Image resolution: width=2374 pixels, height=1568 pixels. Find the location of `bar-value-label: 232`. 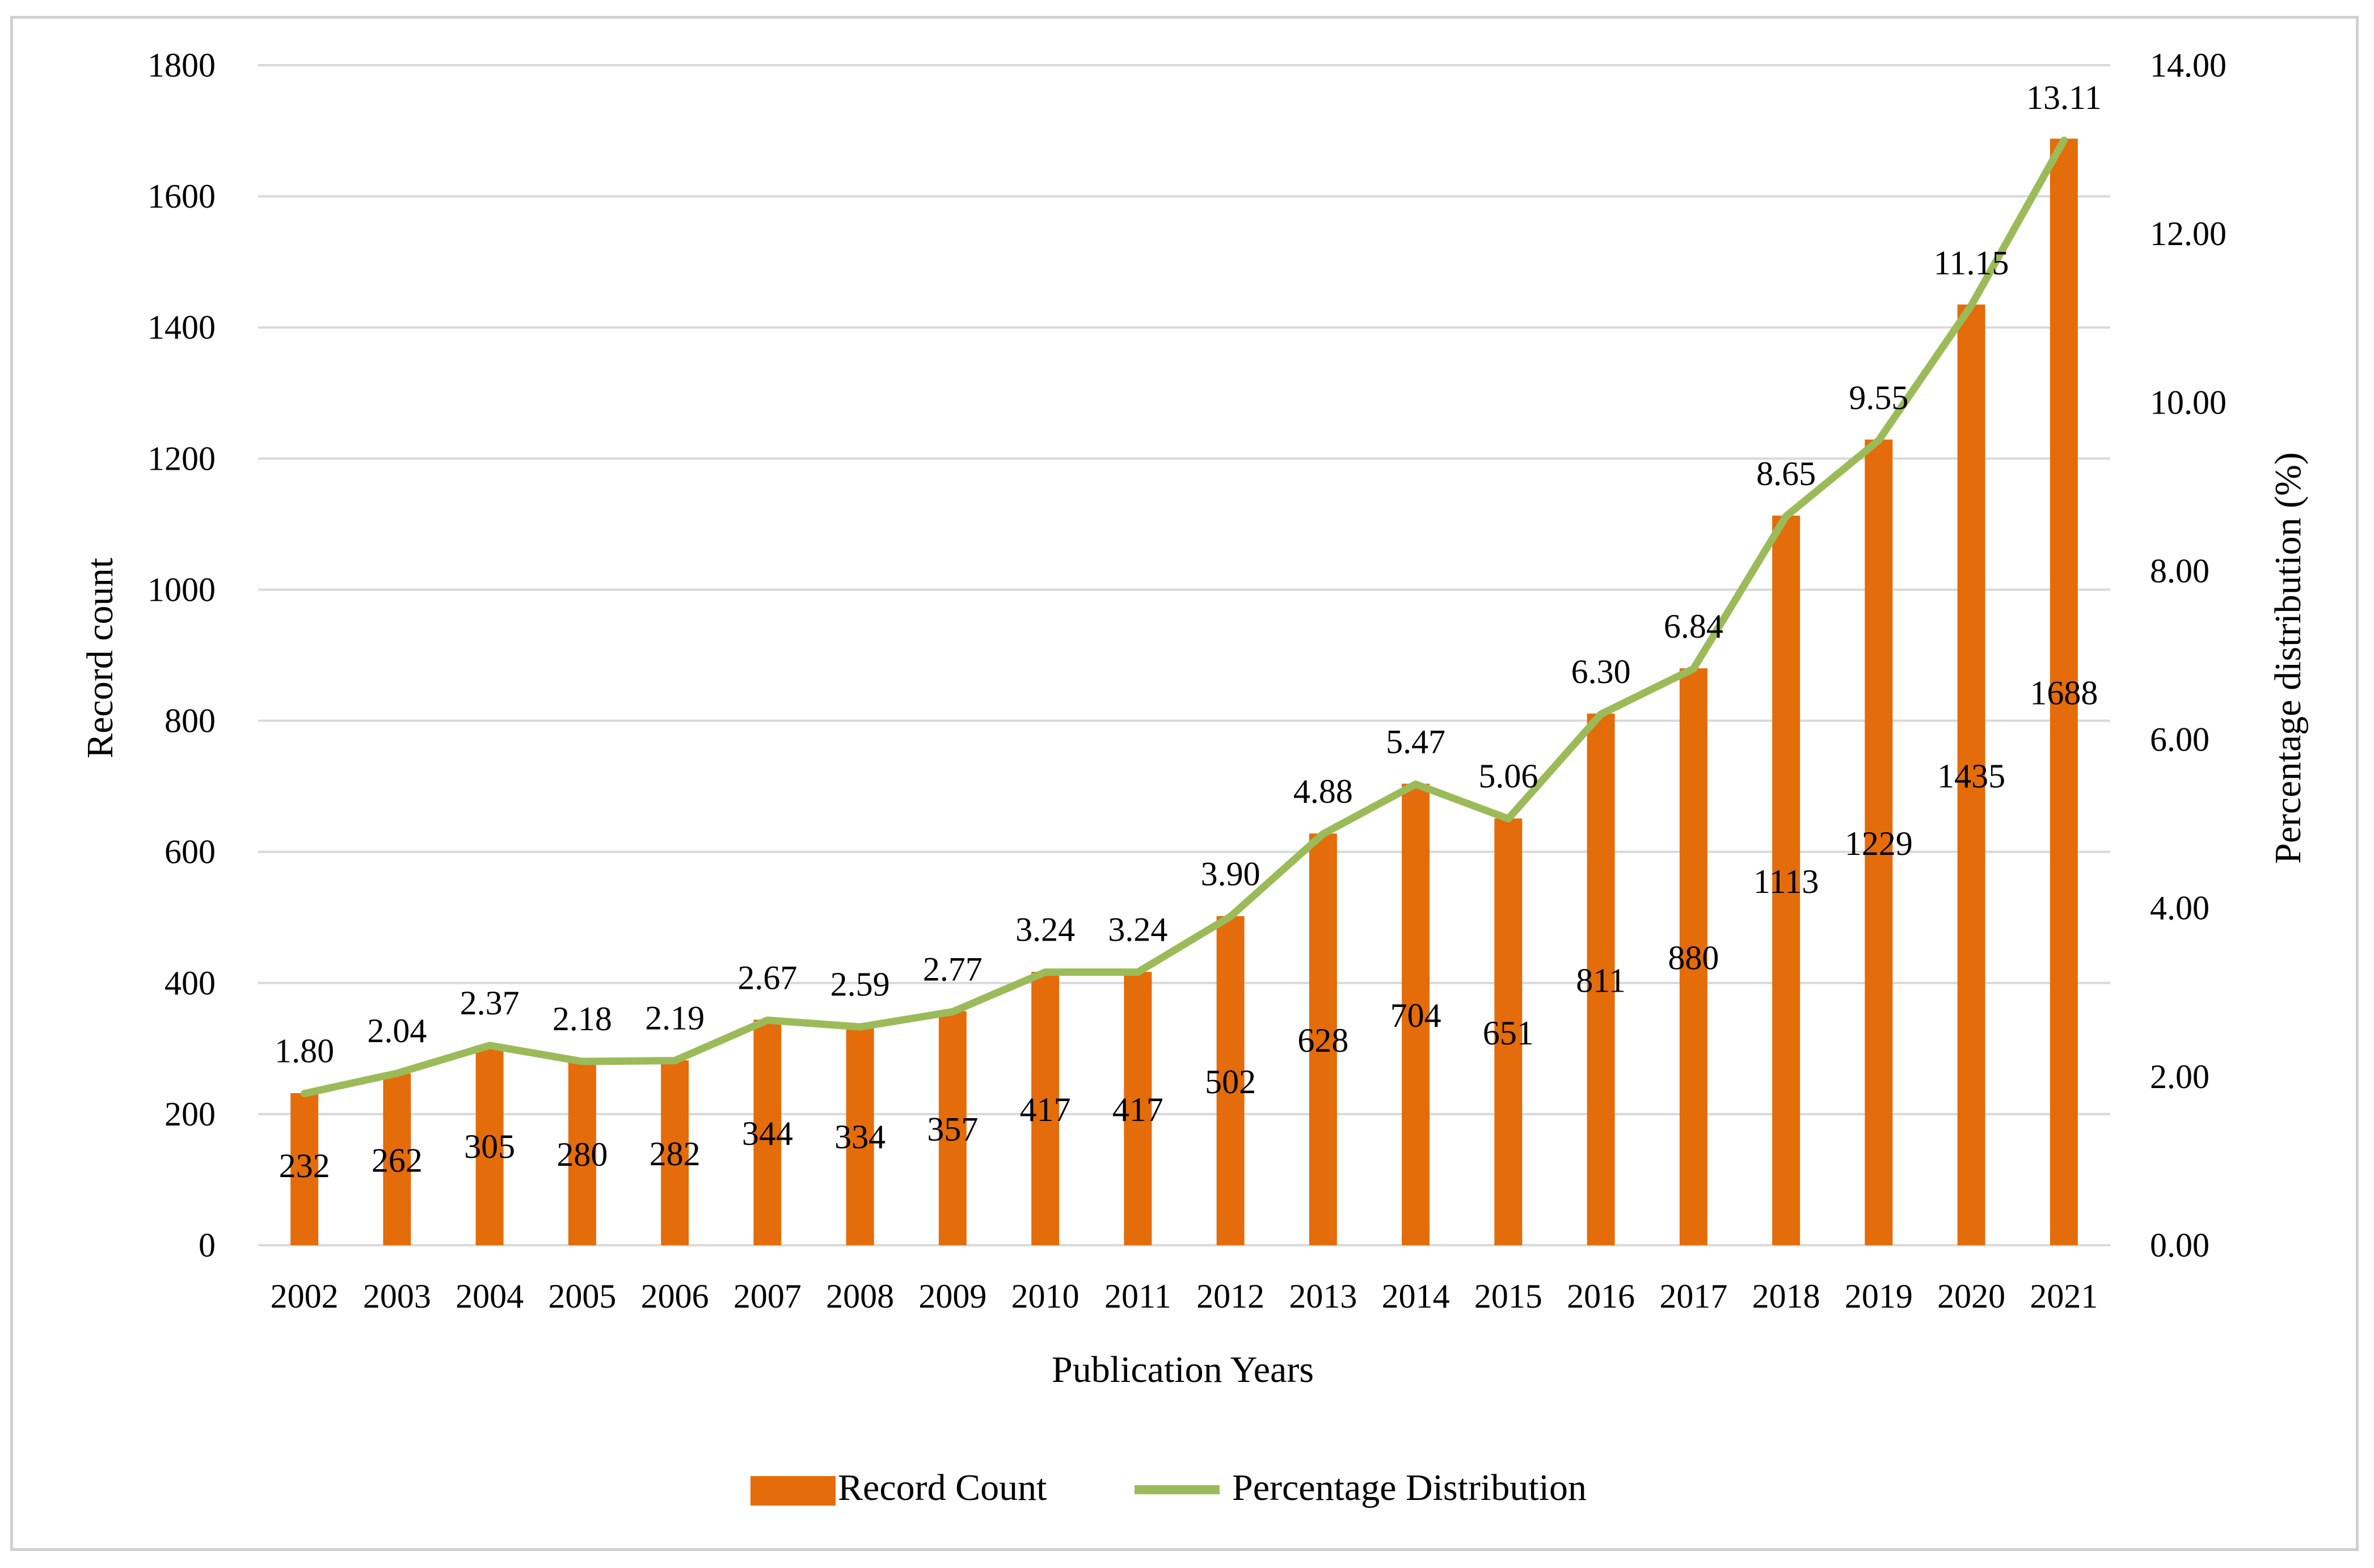

bar-value-label: 232 is located at coordinates (305, 1166).